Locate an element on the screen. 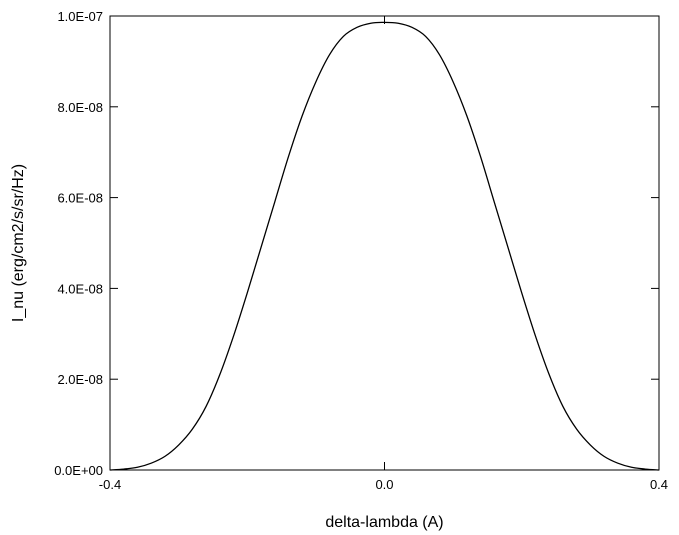 This screenshot has height=535, width=679. y-tick-label: 1.0E-07 is located at coordinates (80, 16).